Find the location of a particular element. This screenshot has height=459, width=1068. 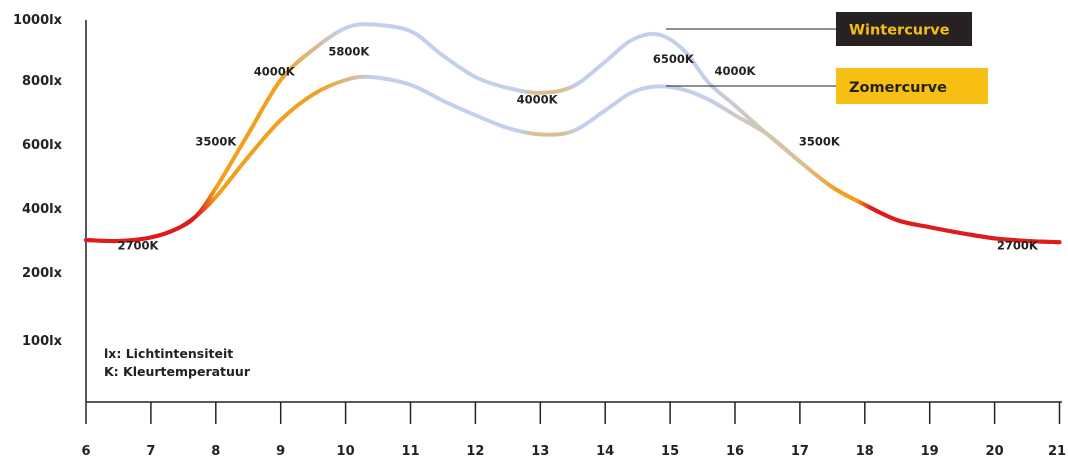

x-tick-label: 10 is located at coordinates (346, 451).